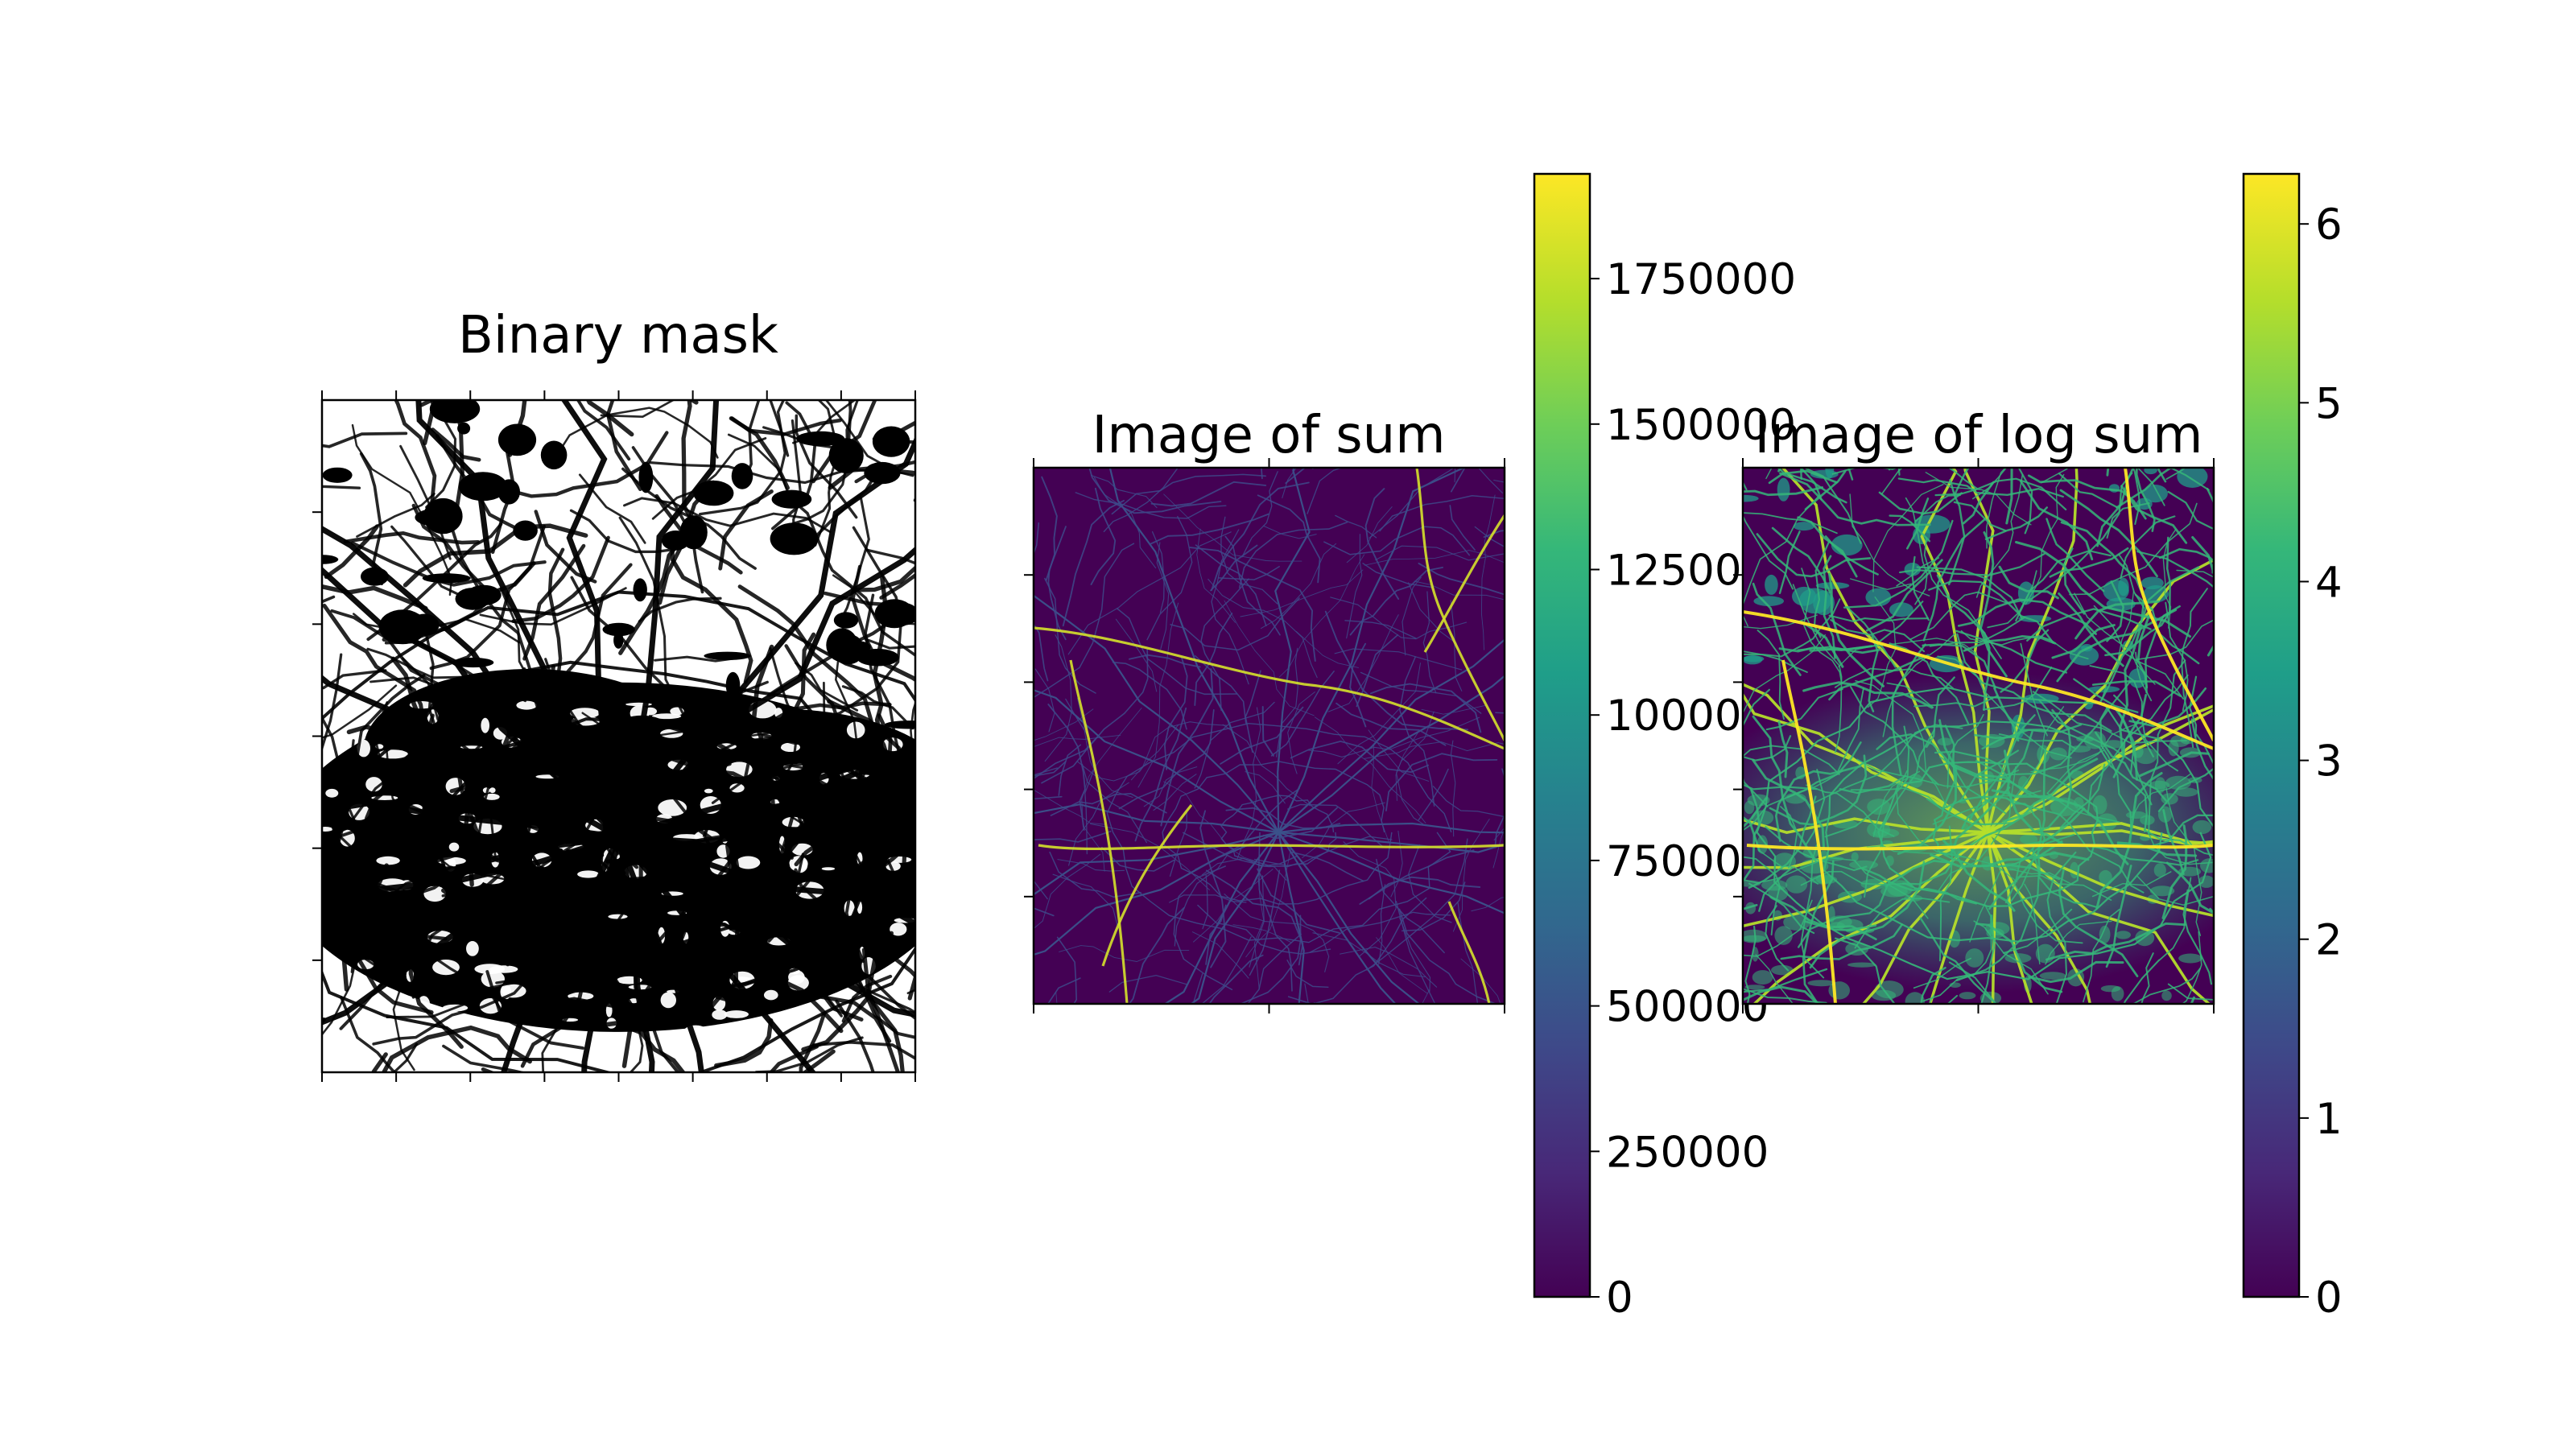  I want to click on colorbar-log-sum-ticks: 0 1 2 3 4 5 6, so click(2321, 761).